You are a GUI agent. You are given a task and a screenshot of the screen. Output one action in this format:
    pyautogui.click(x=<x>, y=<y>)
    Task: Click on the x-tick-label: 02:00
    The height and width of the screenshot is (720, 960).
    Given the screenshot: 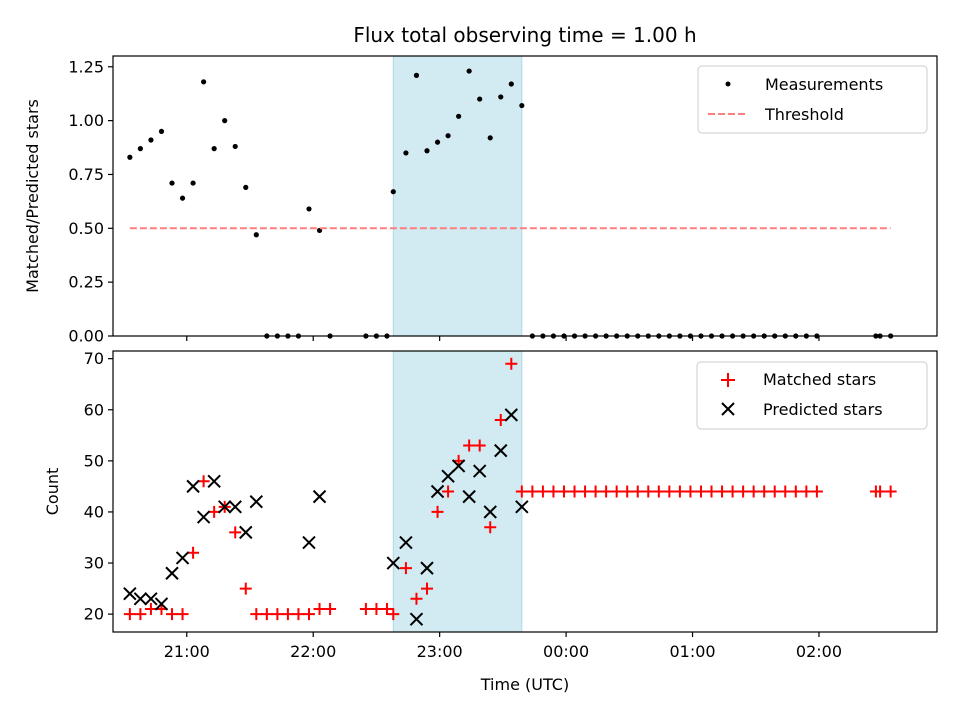 What is the action you would take?
    pyautogui.click(x=819, y=651)
    